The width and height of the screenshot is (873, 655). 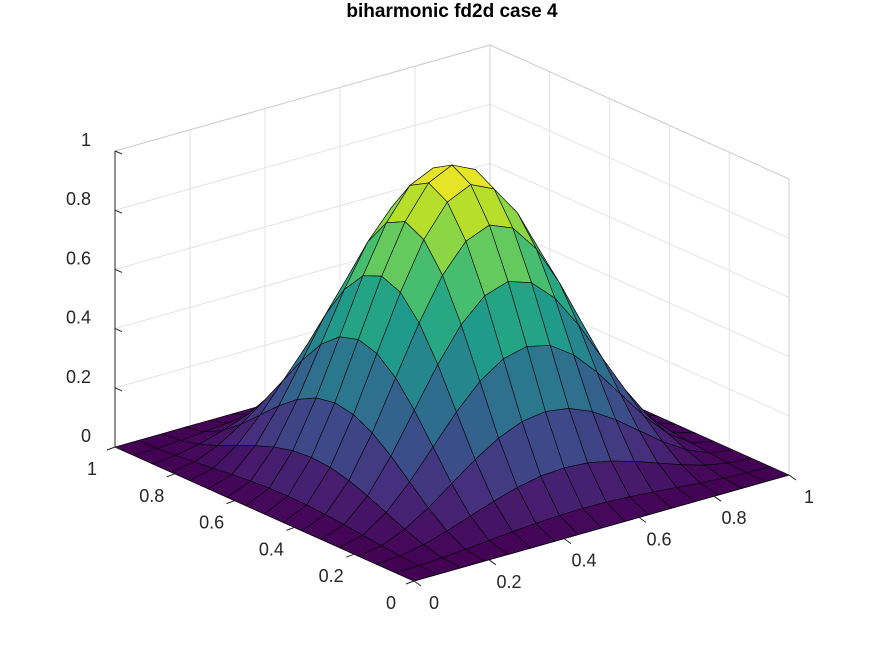 What do you see at coordinates (658, 539) in the screenshot?
I see `x-tick-label: 0.6` at bounding box center [658, 539].